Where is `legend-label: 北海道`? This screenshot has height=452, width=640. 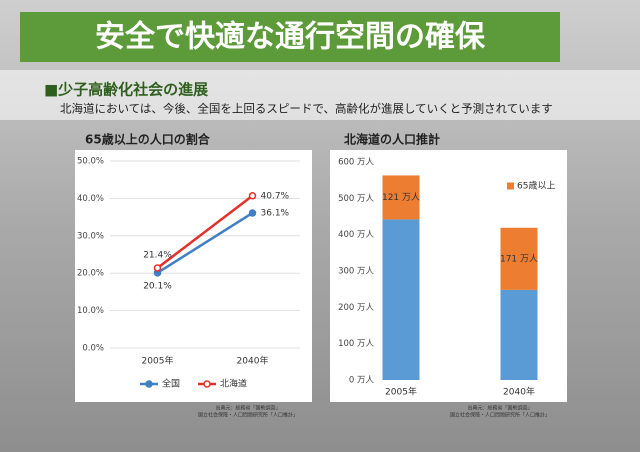
legend-label: 北海道 is located at coordinates (233, 384).